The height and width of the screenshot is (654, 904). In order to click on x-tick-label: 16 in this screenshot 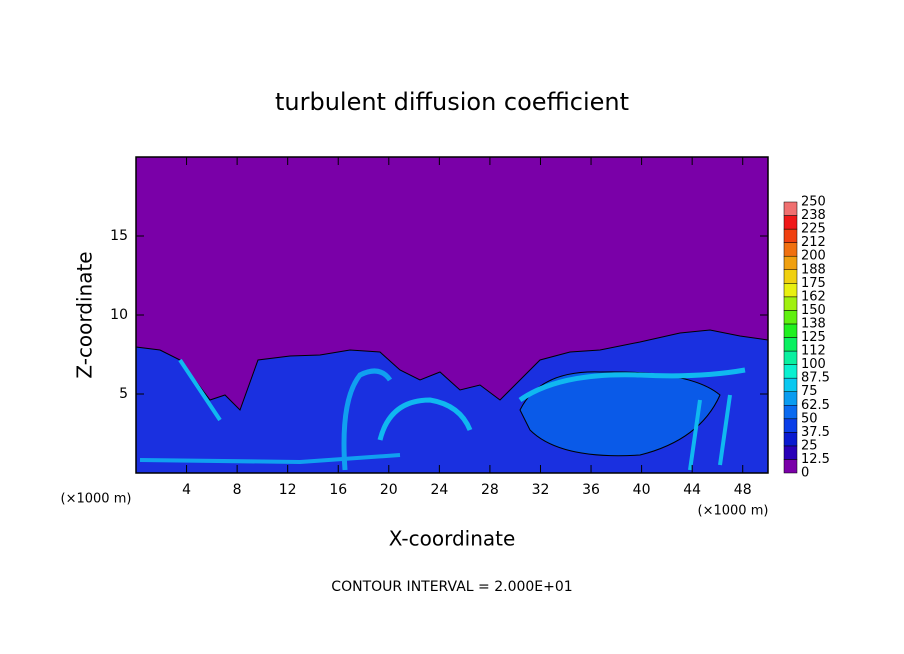, I will do `click(338, 490)`.